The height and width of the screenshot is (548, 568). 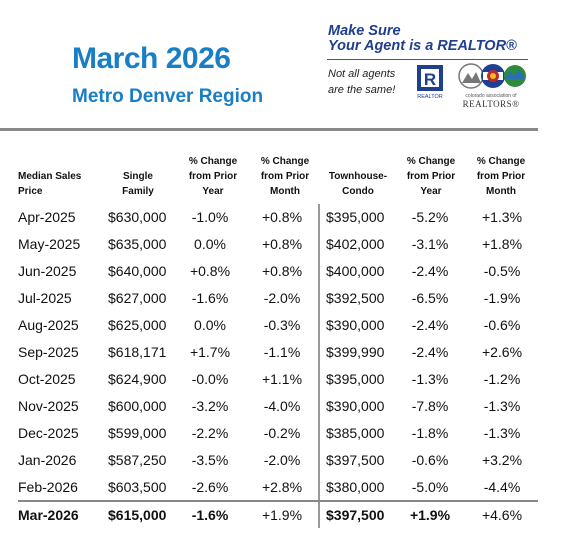 What do you see at coordinates (430, 406) in the screenshot?
I see `cell-th-change-year: -7.8%` at bounding box center [430, 406].